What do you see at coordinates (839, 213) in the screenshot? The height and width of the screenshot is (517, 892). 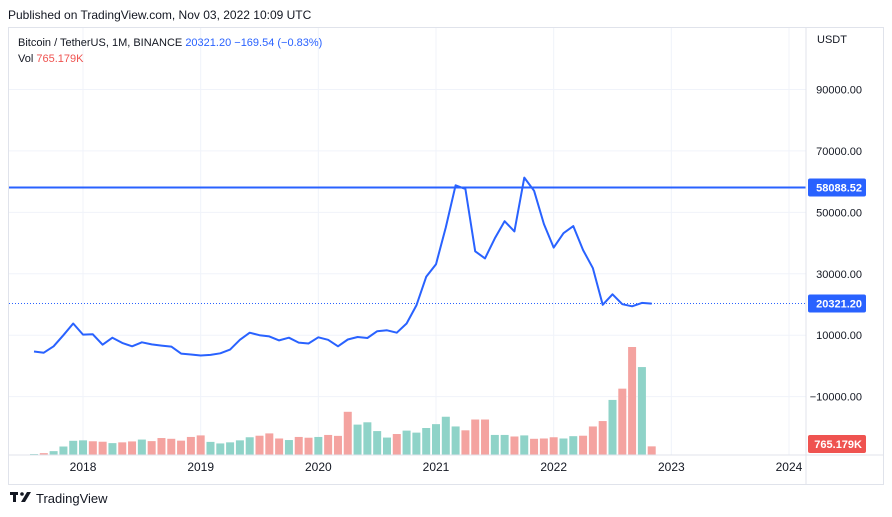 I see `y-tick-label: 50000.00` at bounding box center [839, 213].